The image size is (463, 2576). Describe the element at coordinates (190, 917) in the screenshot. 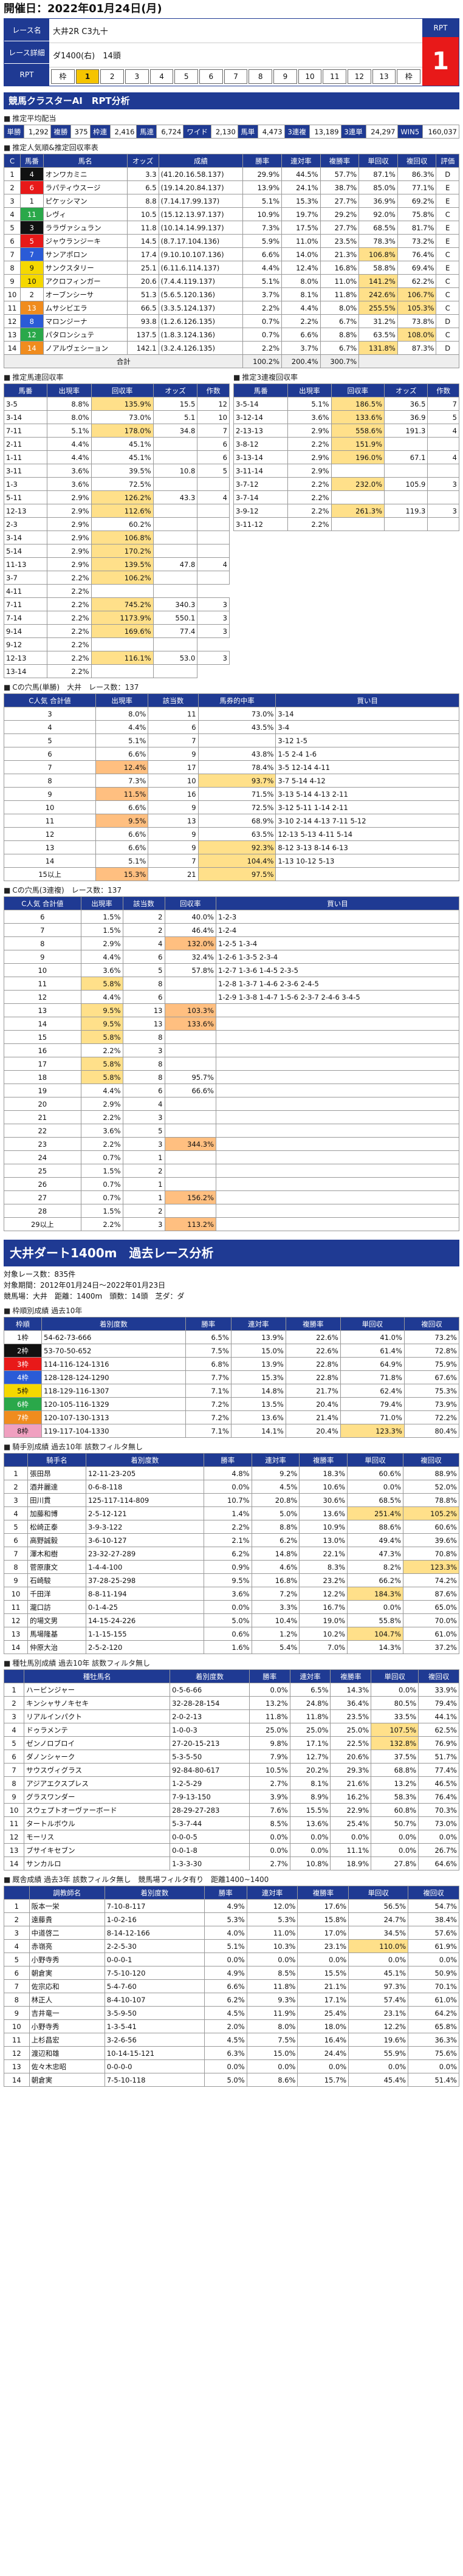

I see `table-cell: 40.0%` at that location.